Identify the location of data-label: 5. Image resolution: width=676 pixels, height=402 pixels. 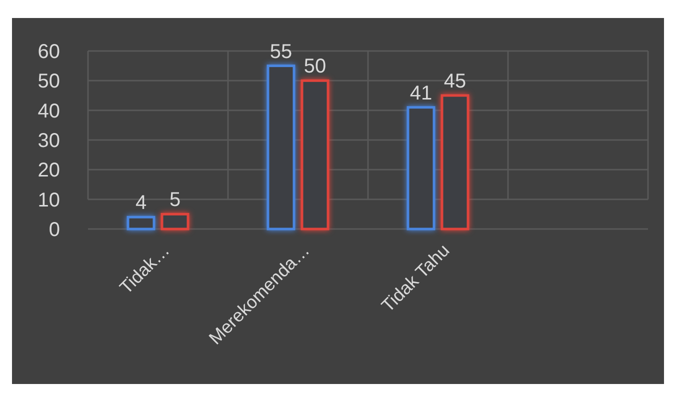
(175, 200).